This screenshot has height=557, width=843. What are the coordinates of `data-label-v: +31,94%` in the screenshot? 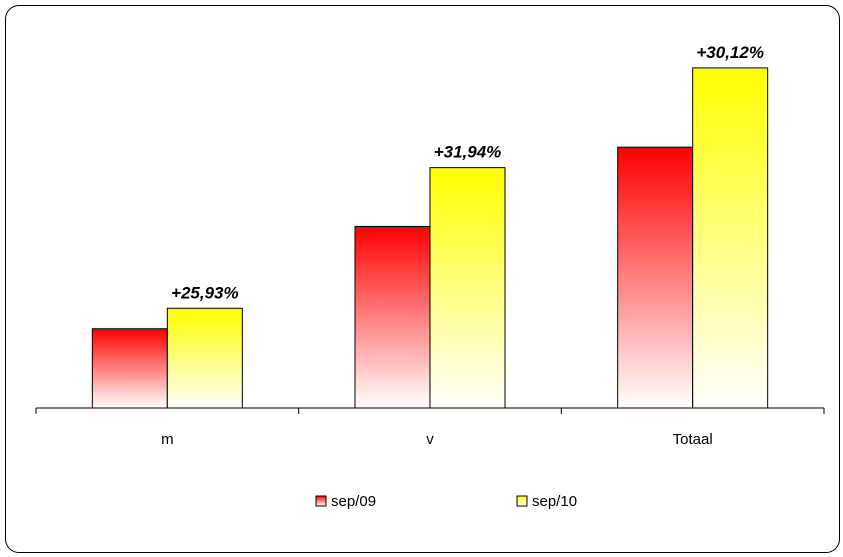 It's located at (468, 152).